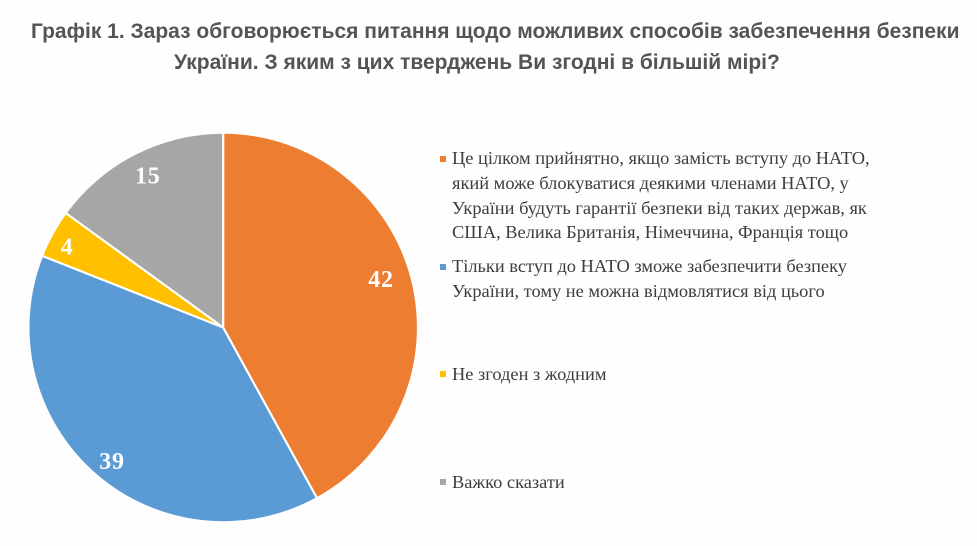 The height and width of the screenshot is (546, 977). What do you see at coordinates (67, 247) in the screenshot?
I see `svg-text: 4` at bounding box center [67, 247].